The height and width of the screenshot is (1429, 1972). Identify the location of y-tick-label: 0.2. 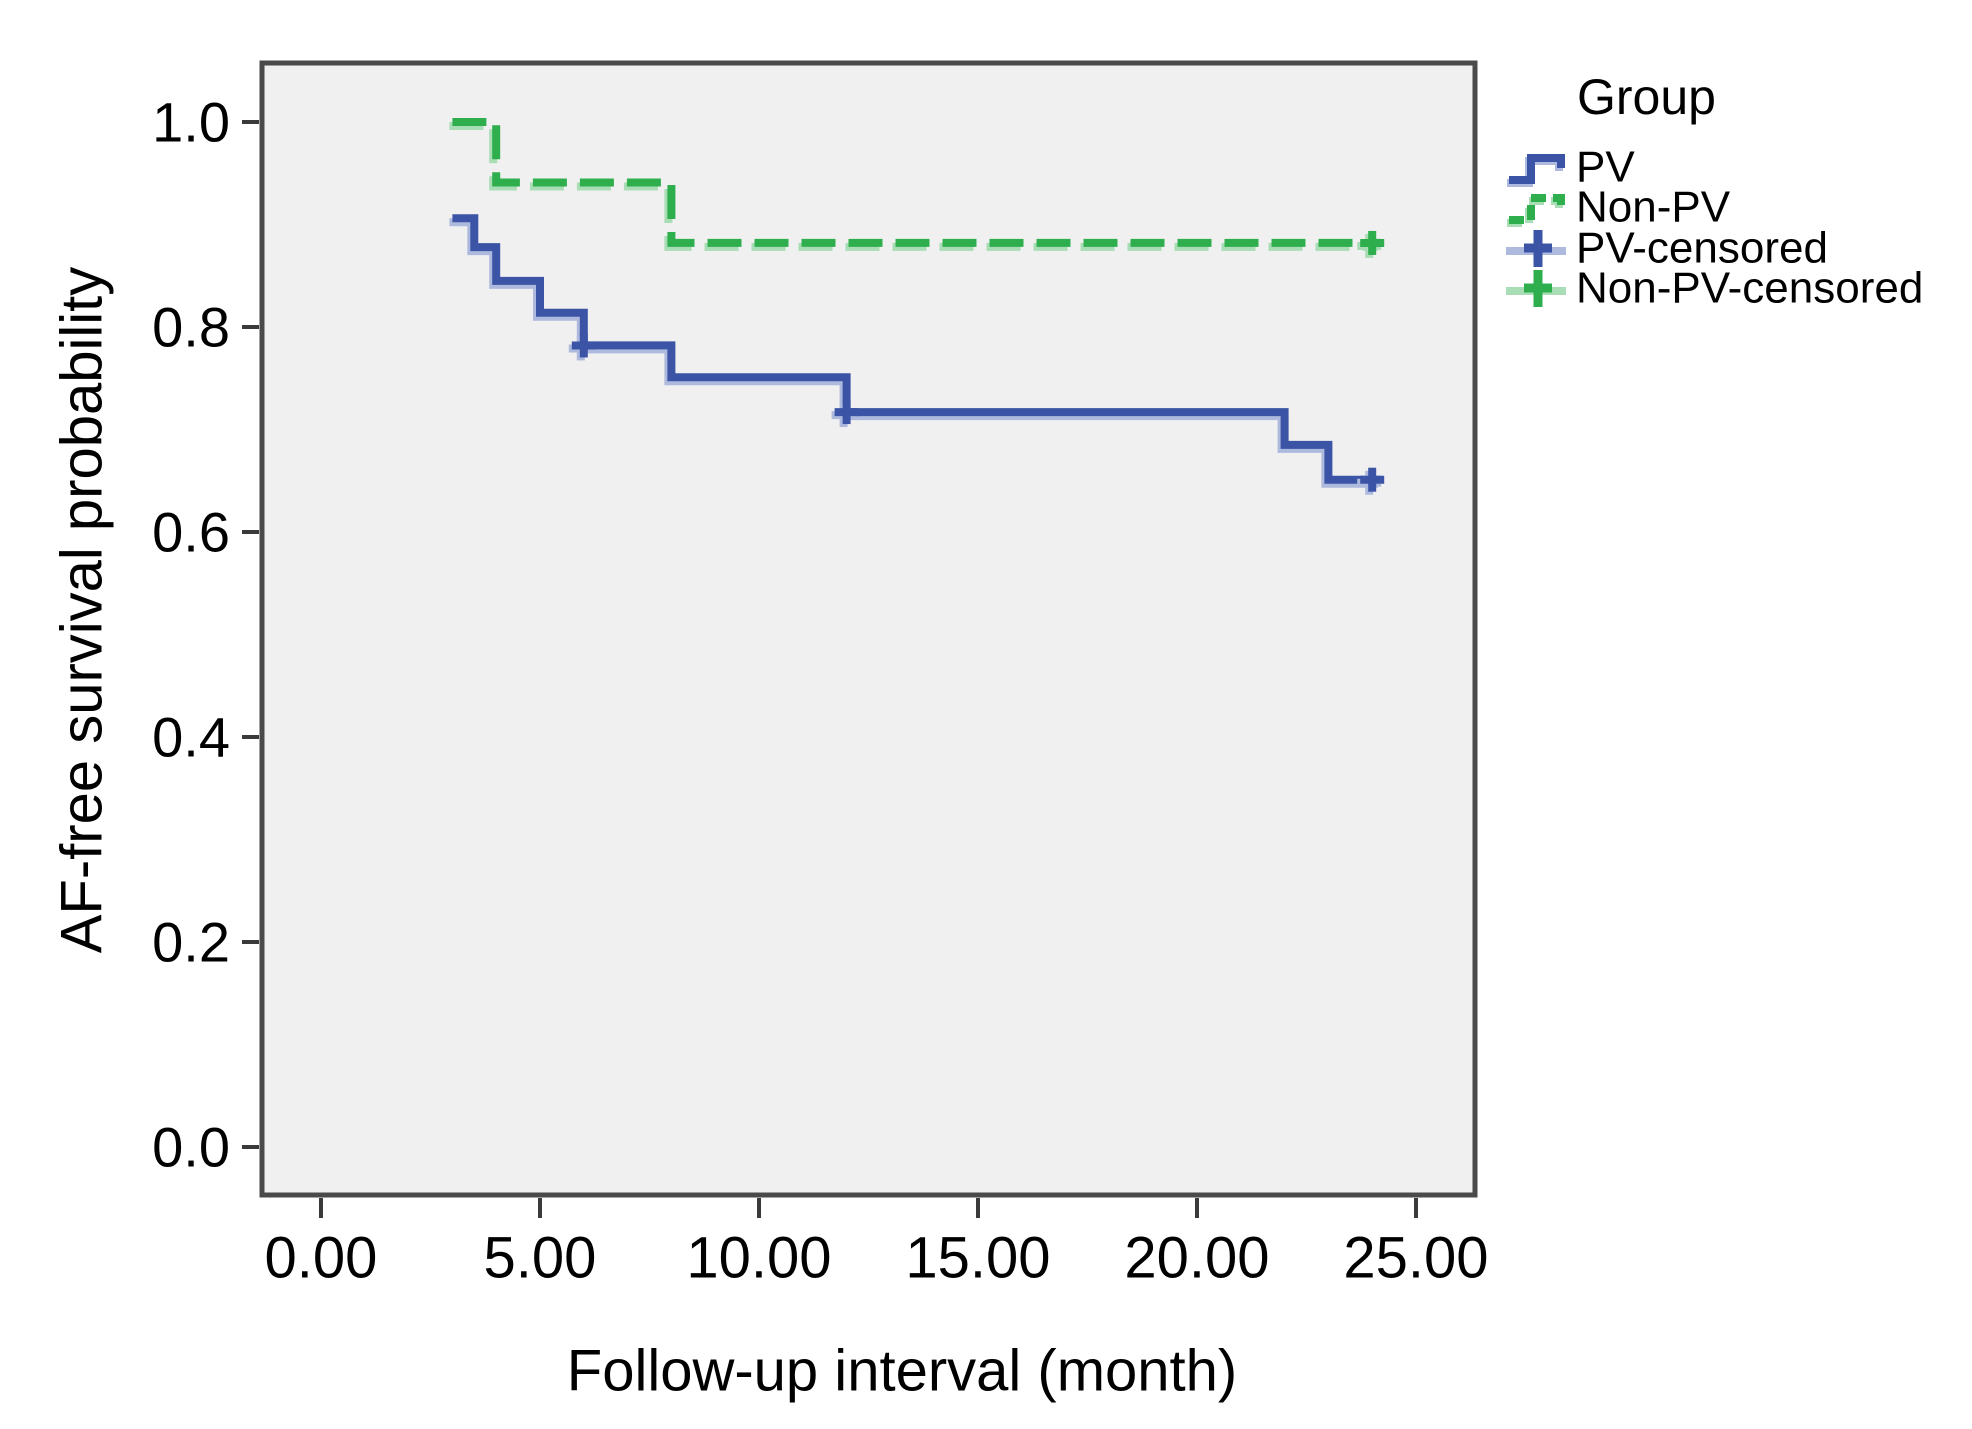
(191, 942).